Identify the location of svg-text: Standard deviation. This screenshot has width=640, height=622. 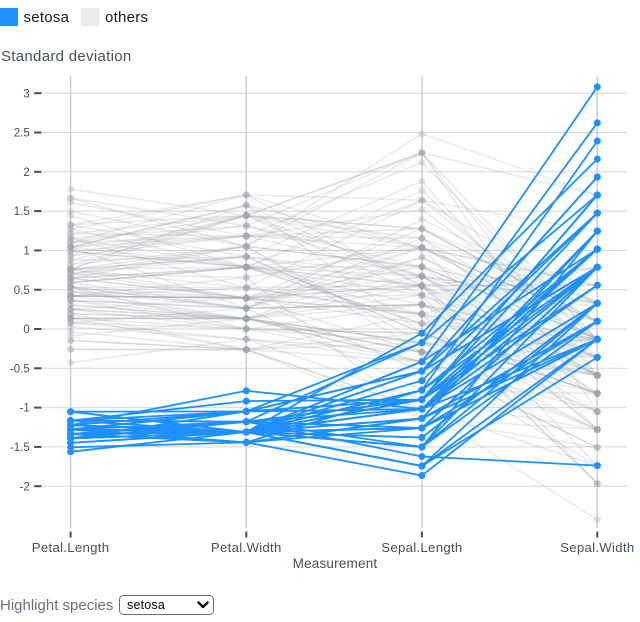
(66, 56).